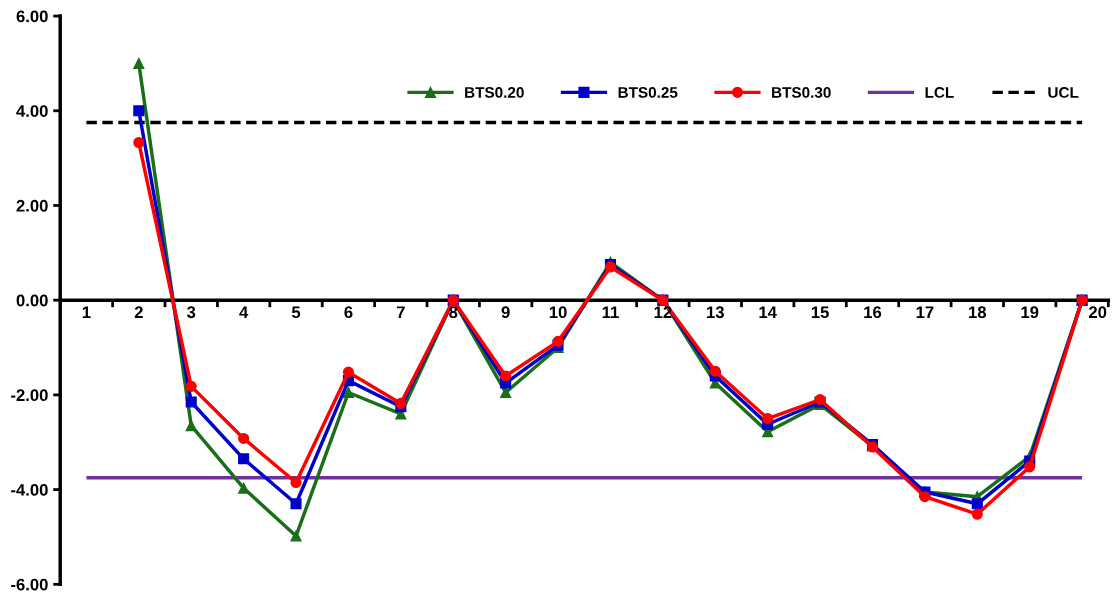 Image resolution: width=1115 pixels, height=595 pixels. I want to click on legend-label: BTS0.25, so click(648, 92).